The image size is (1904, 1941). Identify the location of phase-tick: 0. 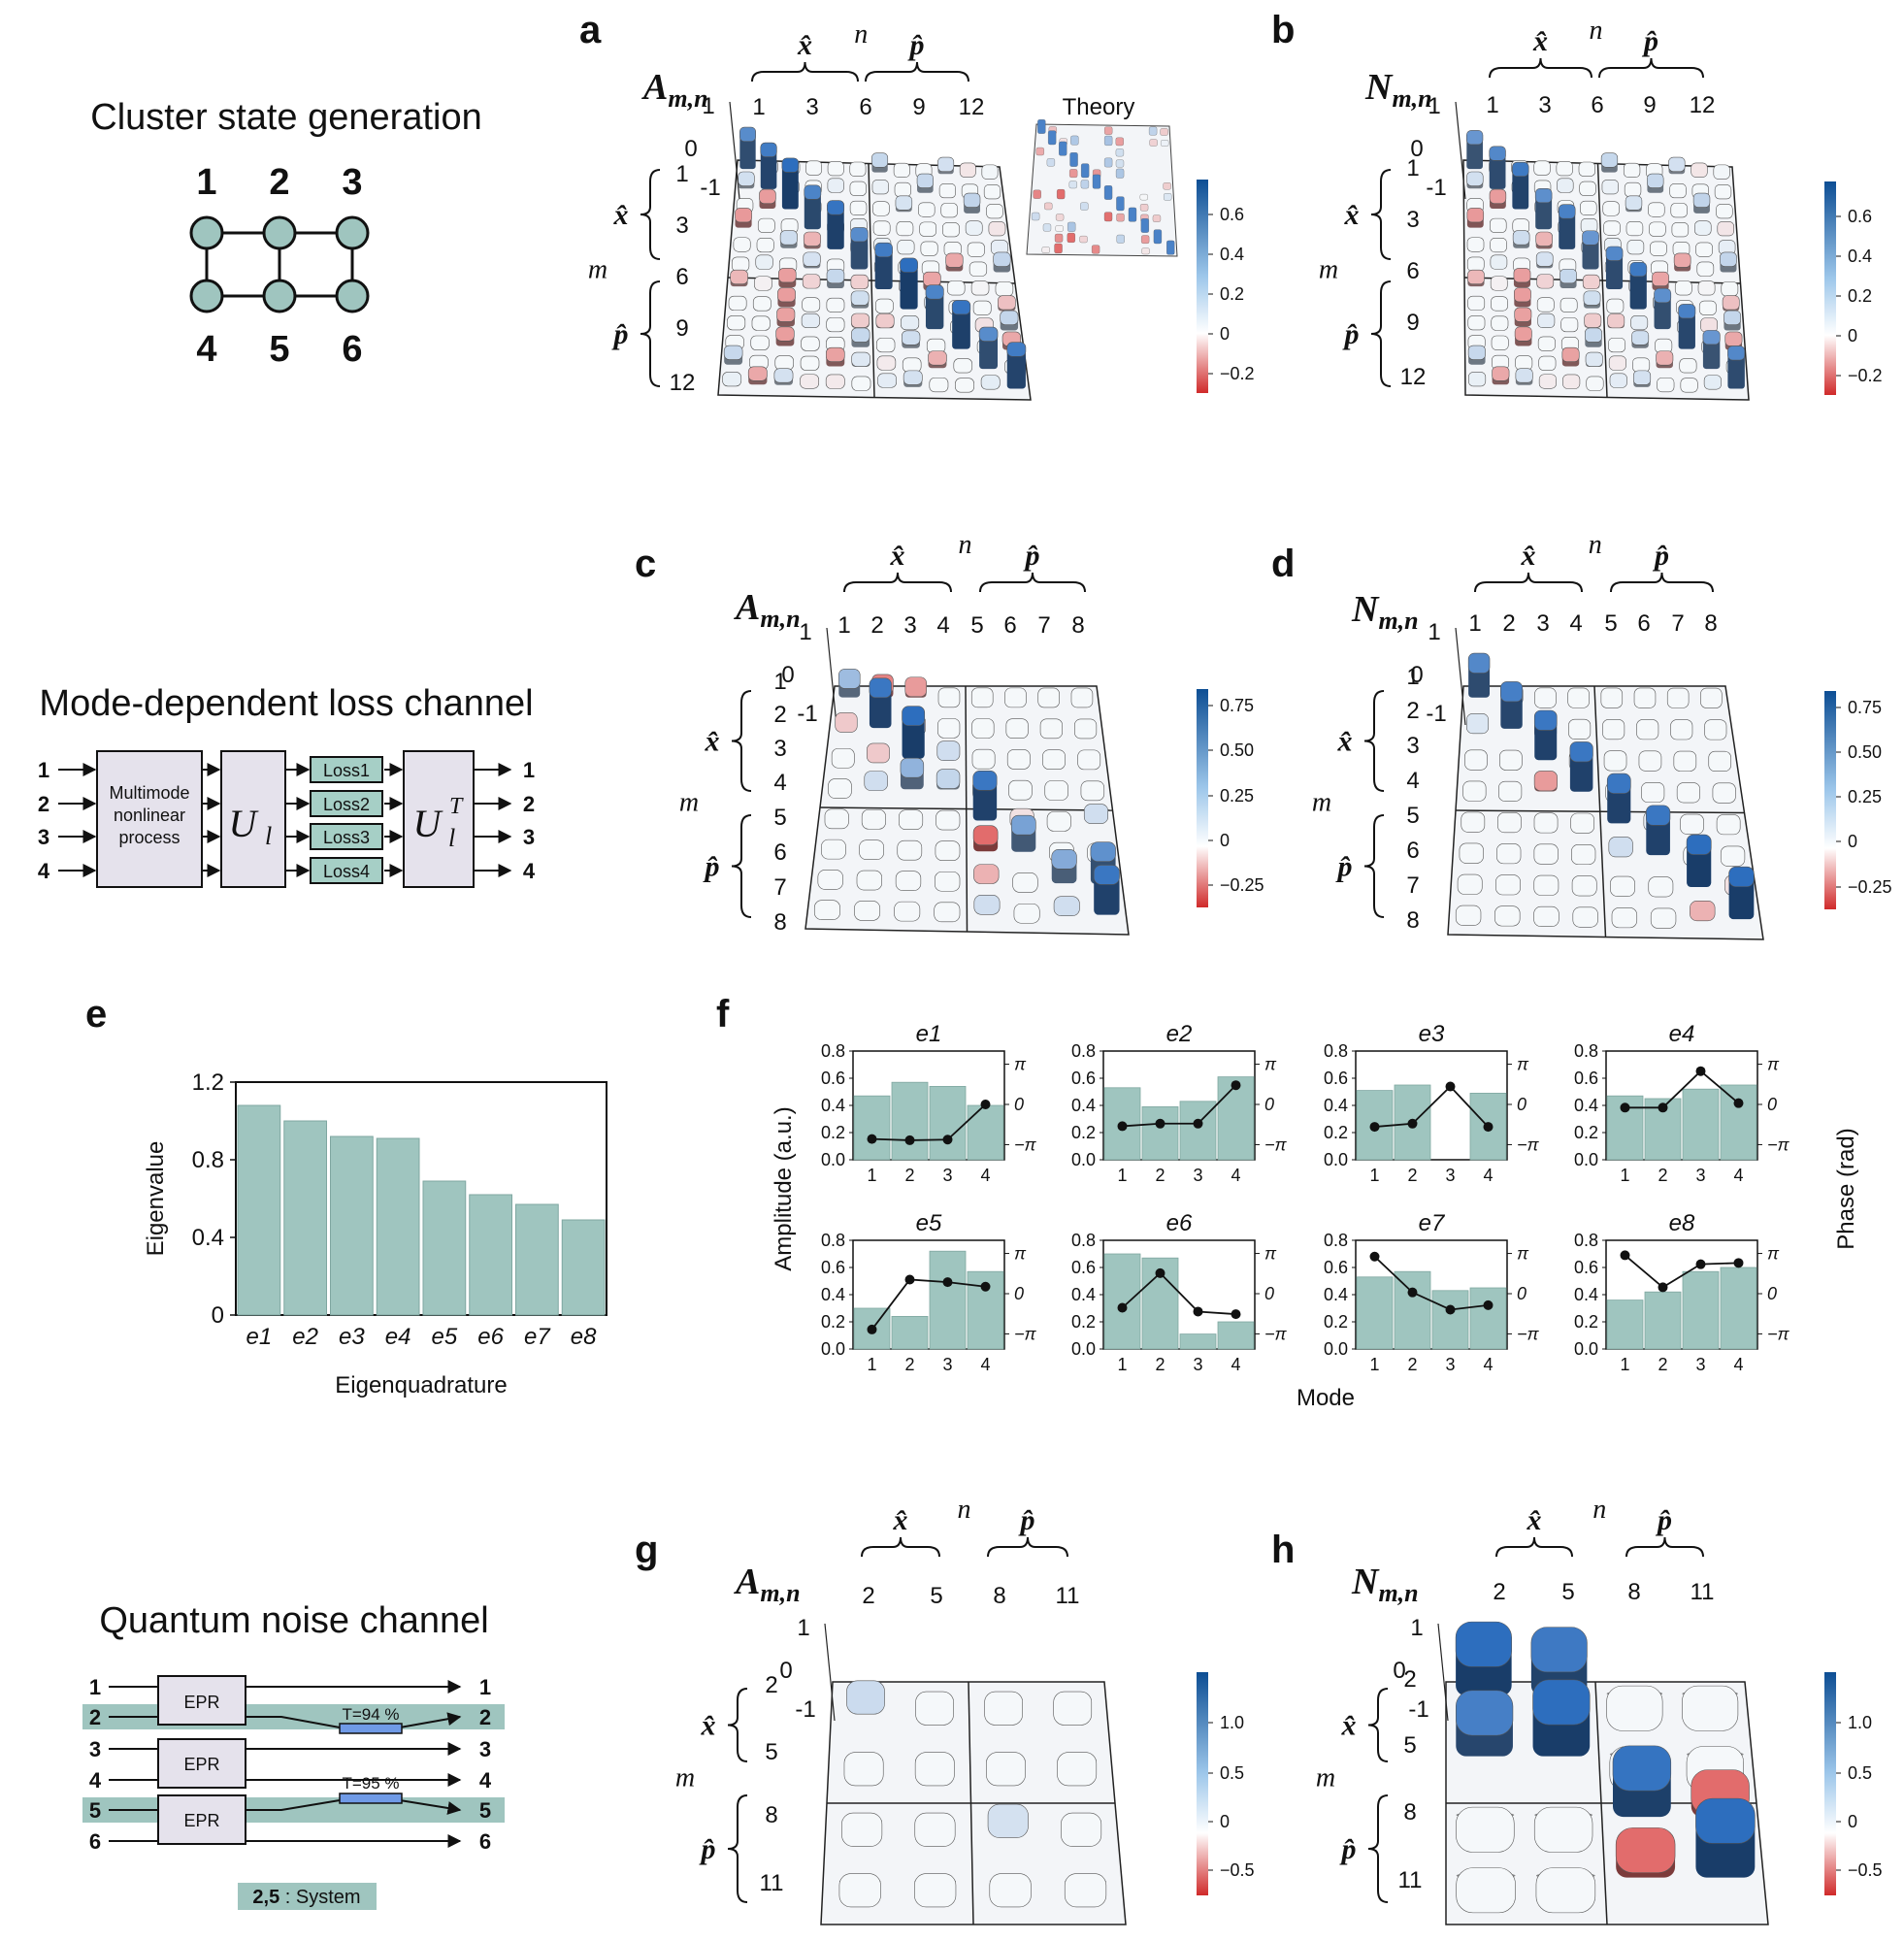
(1521, 1104).